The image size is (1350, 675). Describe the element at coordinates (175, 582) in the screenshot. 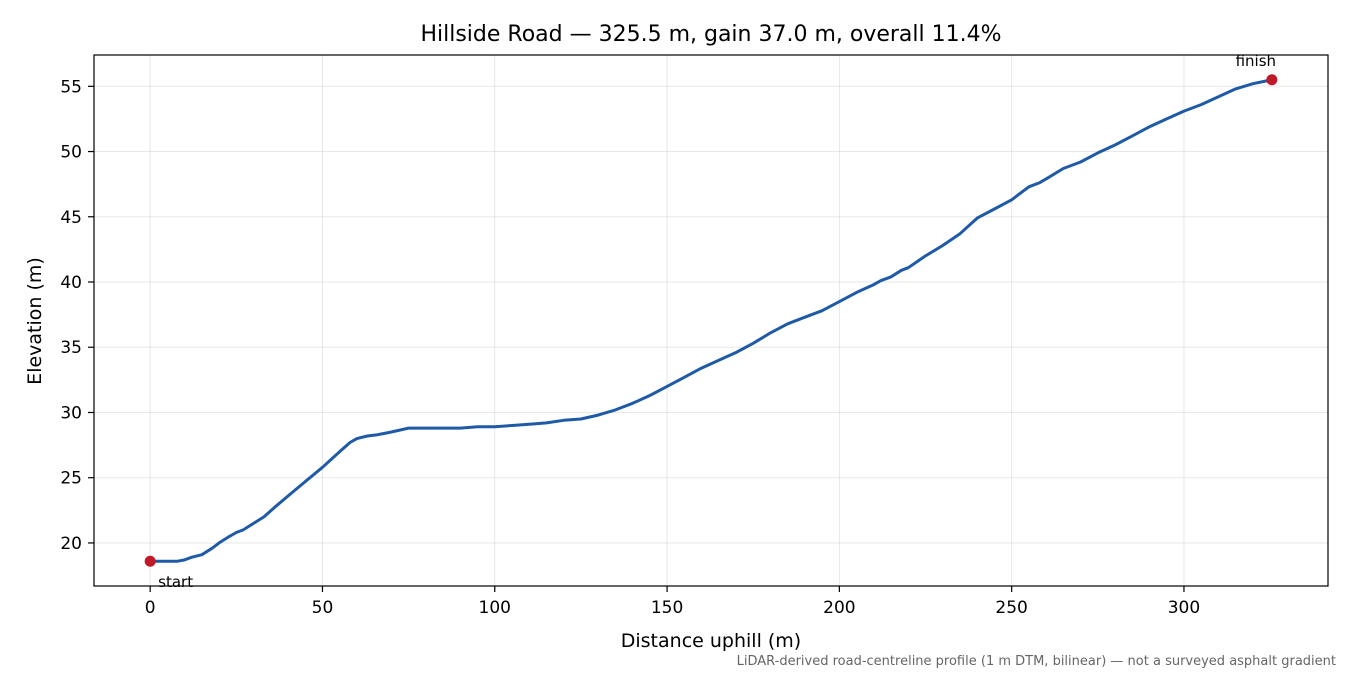

I see `start-label: start` at that location.